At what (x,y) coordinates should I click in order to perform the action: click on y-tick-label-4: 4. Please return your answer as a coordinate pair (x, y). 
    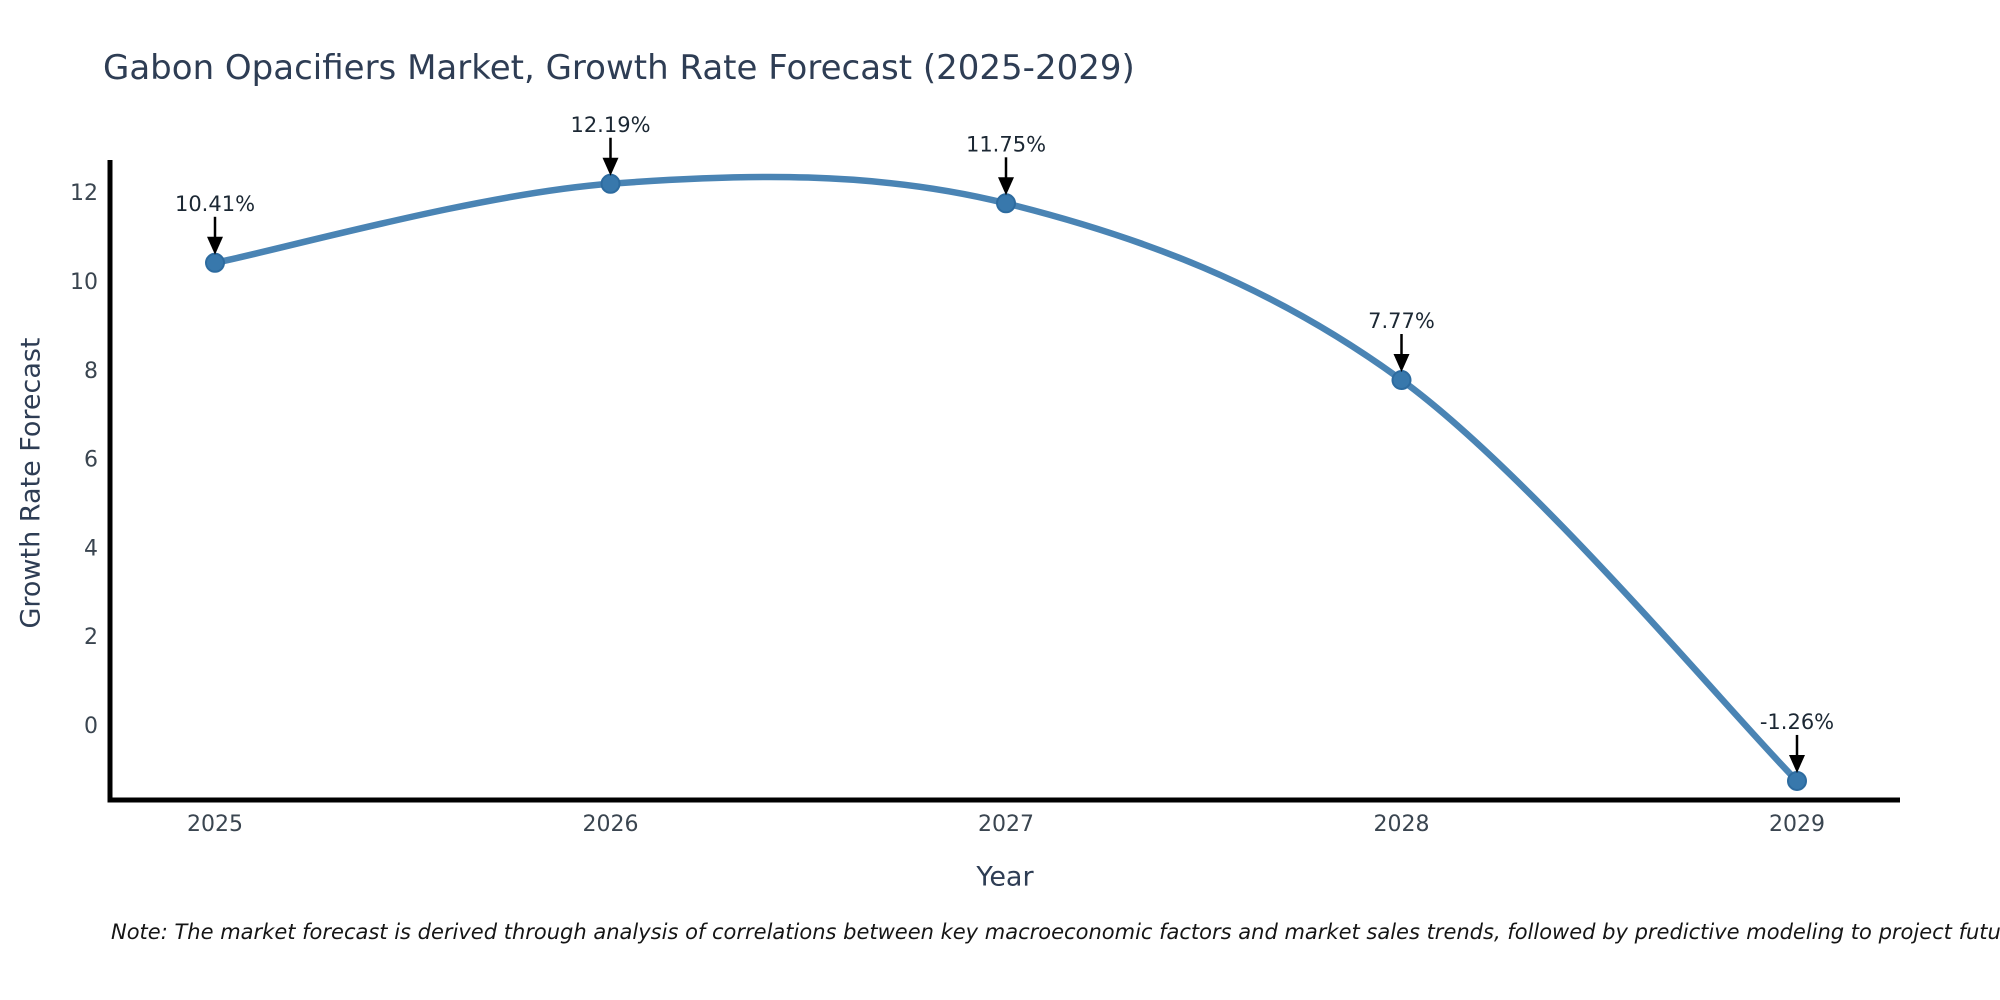
    Looking at the image, I should click on (91, 548).